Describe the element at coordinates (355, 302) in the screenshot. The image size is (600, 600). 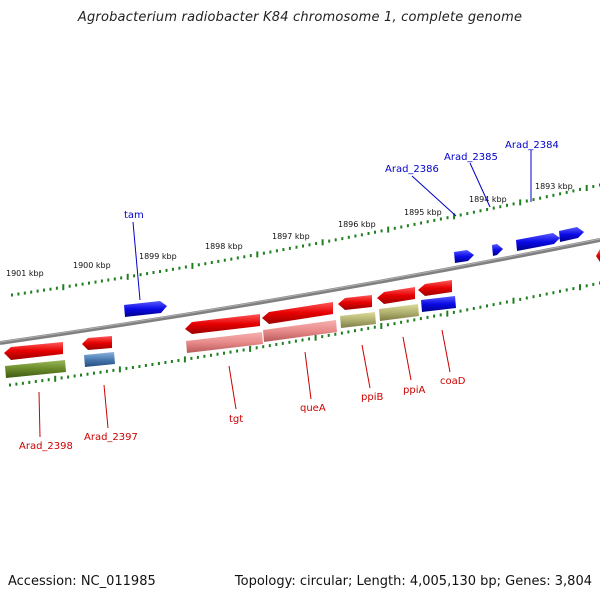
I see `gene-ppib` at that location.